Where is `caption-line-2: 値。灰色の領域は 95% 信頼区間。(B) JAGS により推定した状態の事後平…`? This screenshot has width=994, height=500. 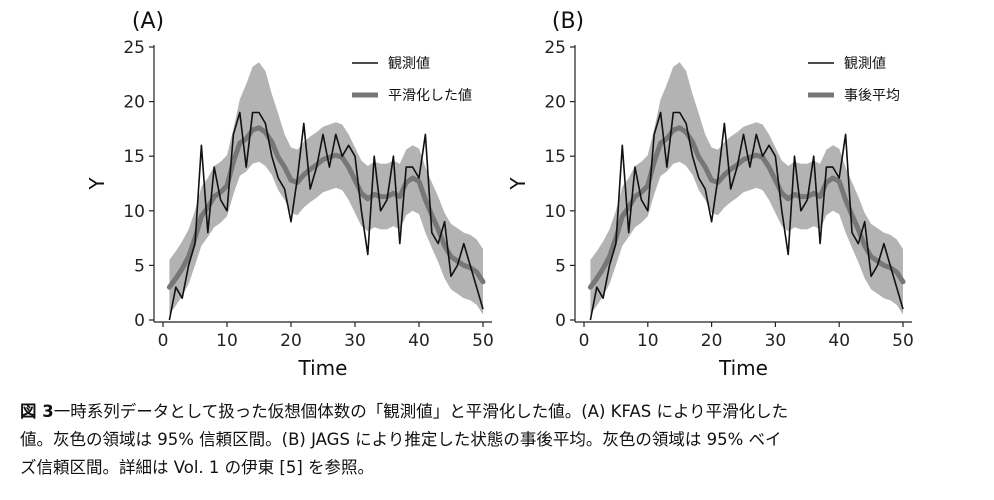 caption-line-2: 値。灰色の領域は 95% 信頼区間。(B) JAGS により推定した状態の事後平… is located at coordinates (401, 439).